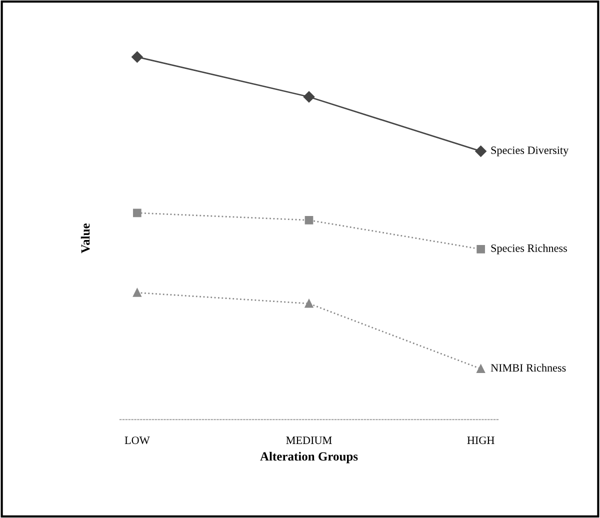  What do you see at coordinates (529, 249) in the screenshot?
I see `series-label: Species Richness` at bounding box center [529, 249].